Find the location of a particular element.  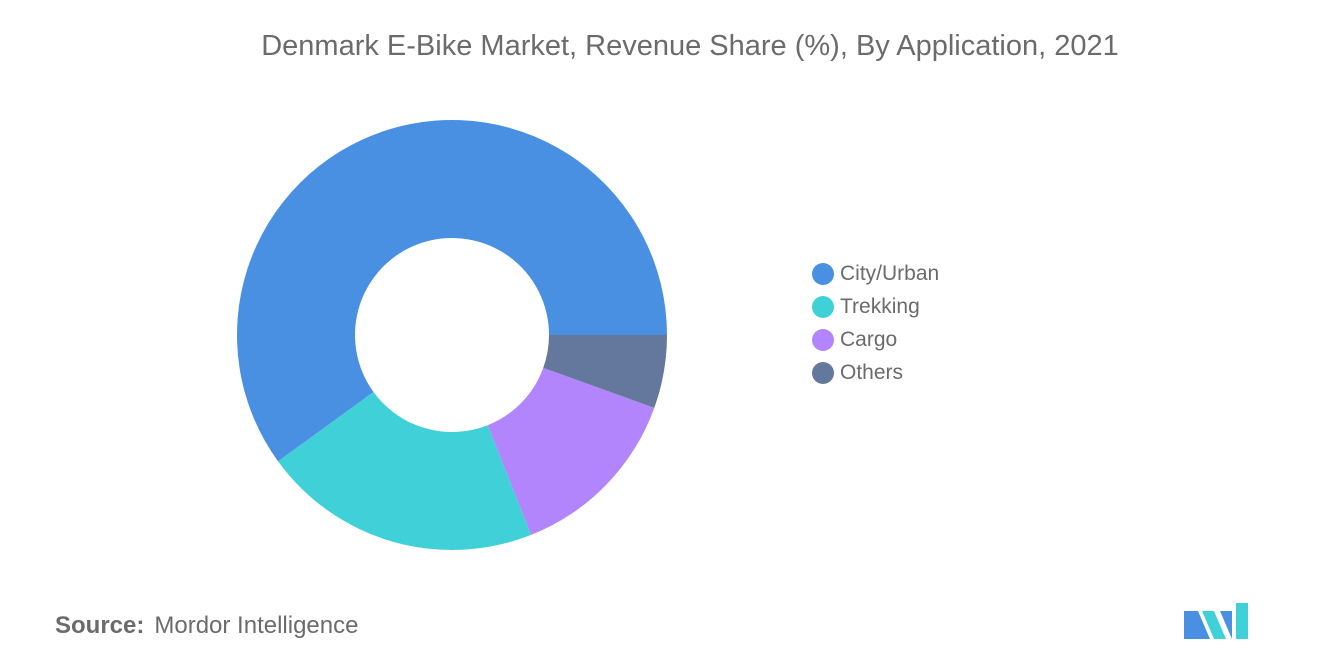

source-label: Source: is located at coordinates (100, 625).